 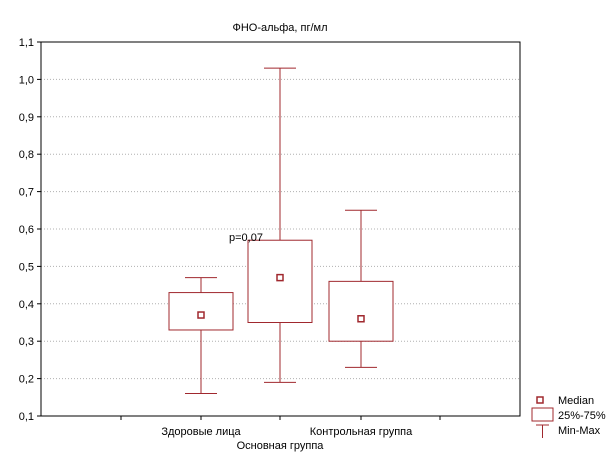 What do you see at coordinates (281, 446) in the screenshot?
I see `x-tick-label: Основная группа` at bounding box center [281, 446].